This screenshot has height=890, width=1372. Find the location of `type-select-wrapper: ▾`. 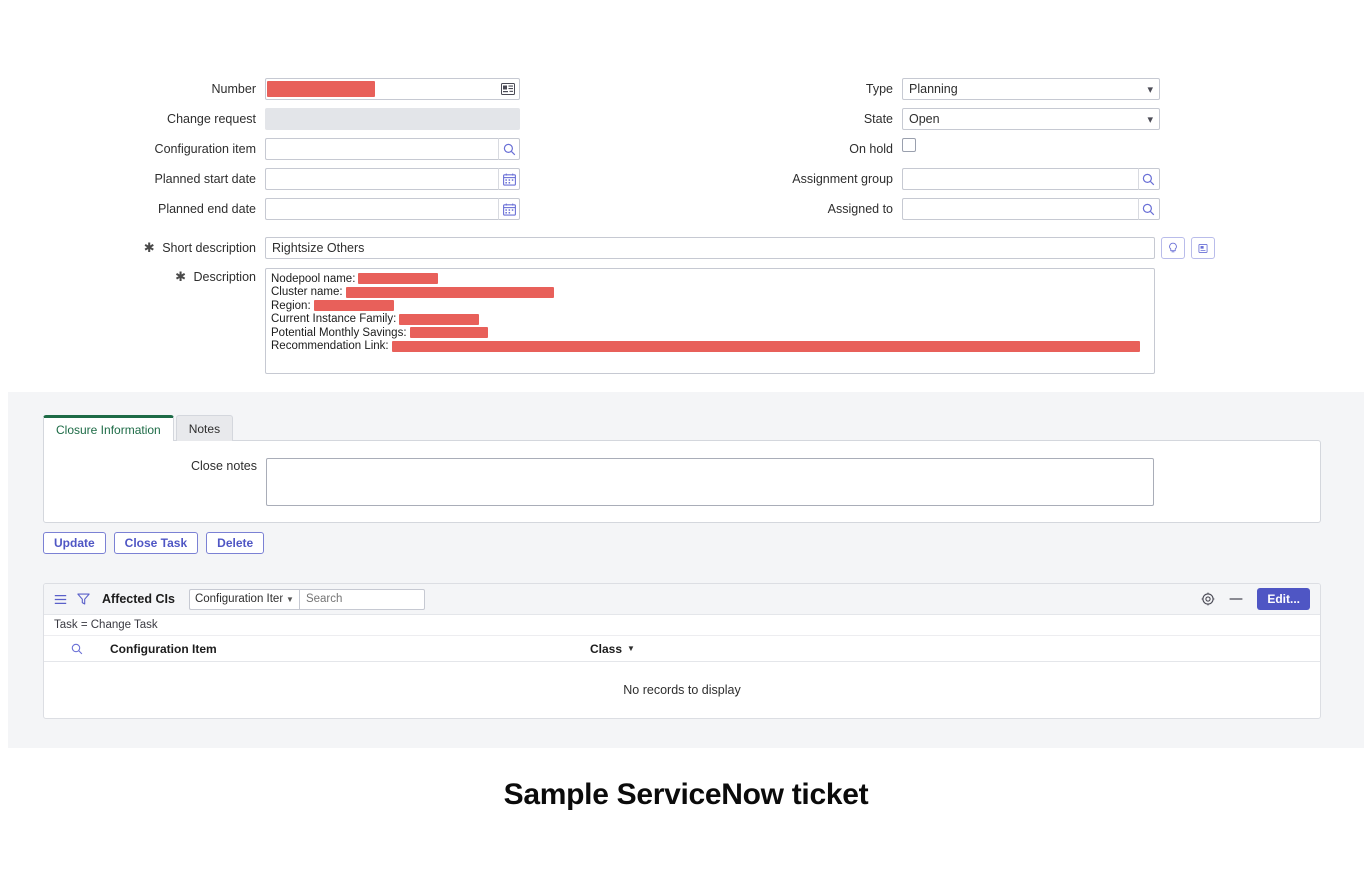

type-select-wrapper: ▾ is located at coordinates (1031, 89).